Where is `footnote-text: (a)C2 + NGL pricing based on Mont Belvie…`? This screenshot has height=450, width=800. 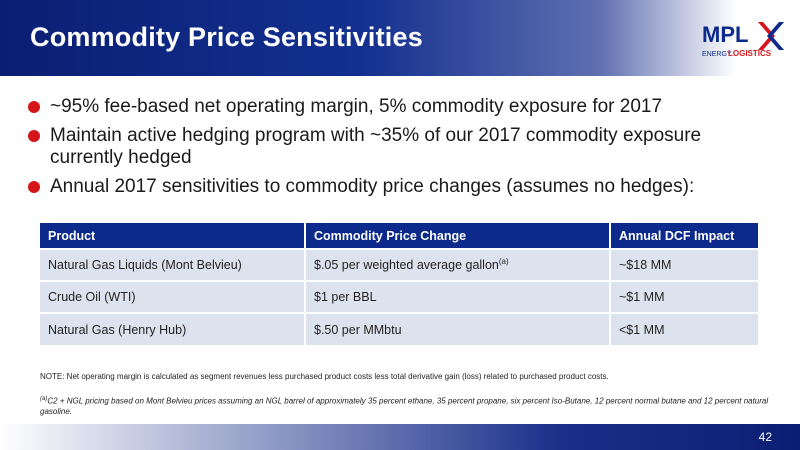
footnote-text: (a)C2 + NGL pricing based on Mont Belvie… is located at coordinates (405, 405).